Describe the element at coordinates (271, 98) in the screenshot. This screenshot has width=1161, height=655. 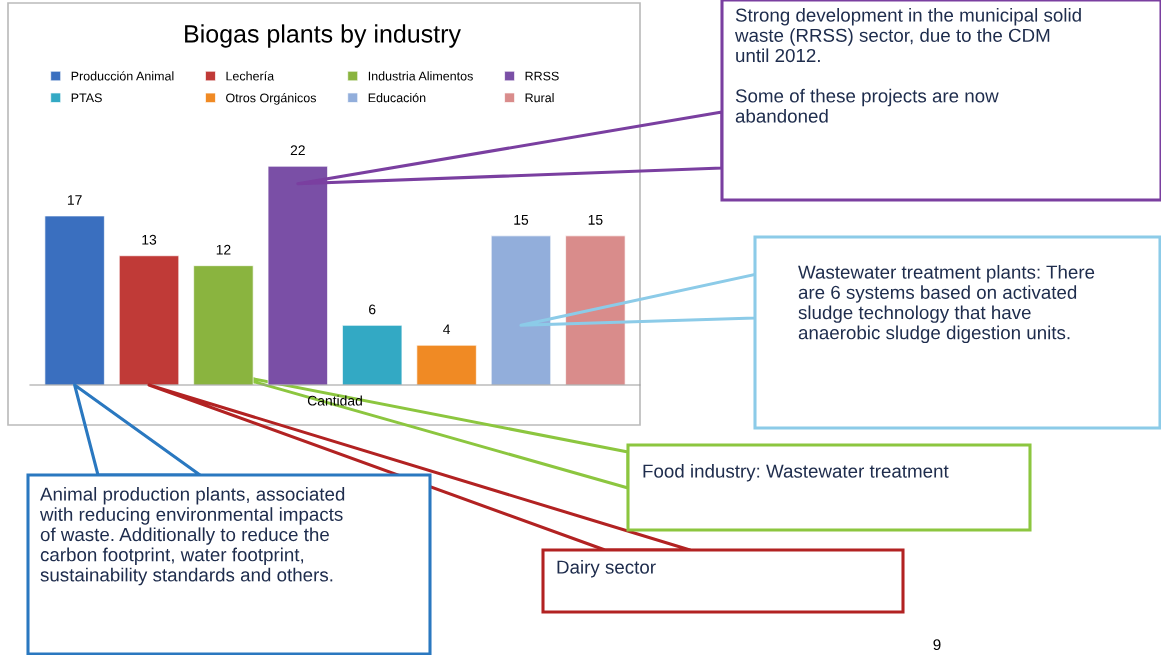
I see `legend-label: Otros Orgánicos` at that location.